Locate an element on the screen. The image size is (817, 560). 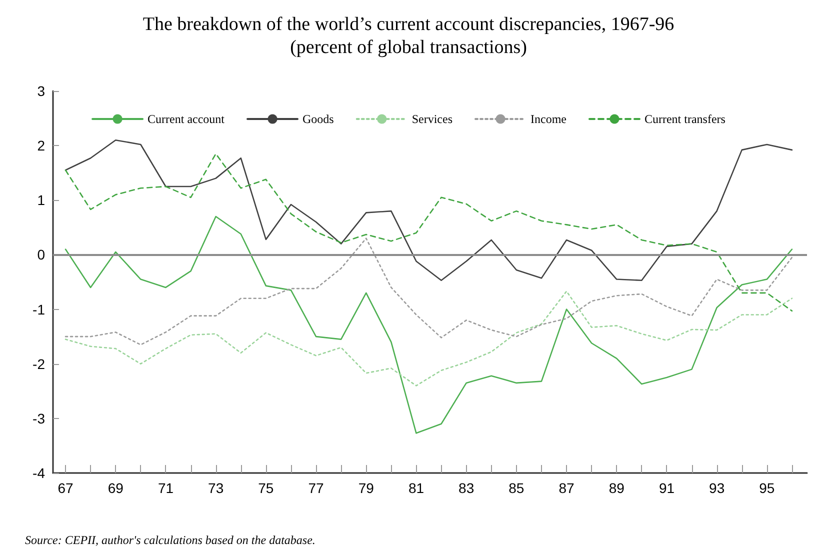
y-tick-label: -1 is located at coordinates (39, 309).